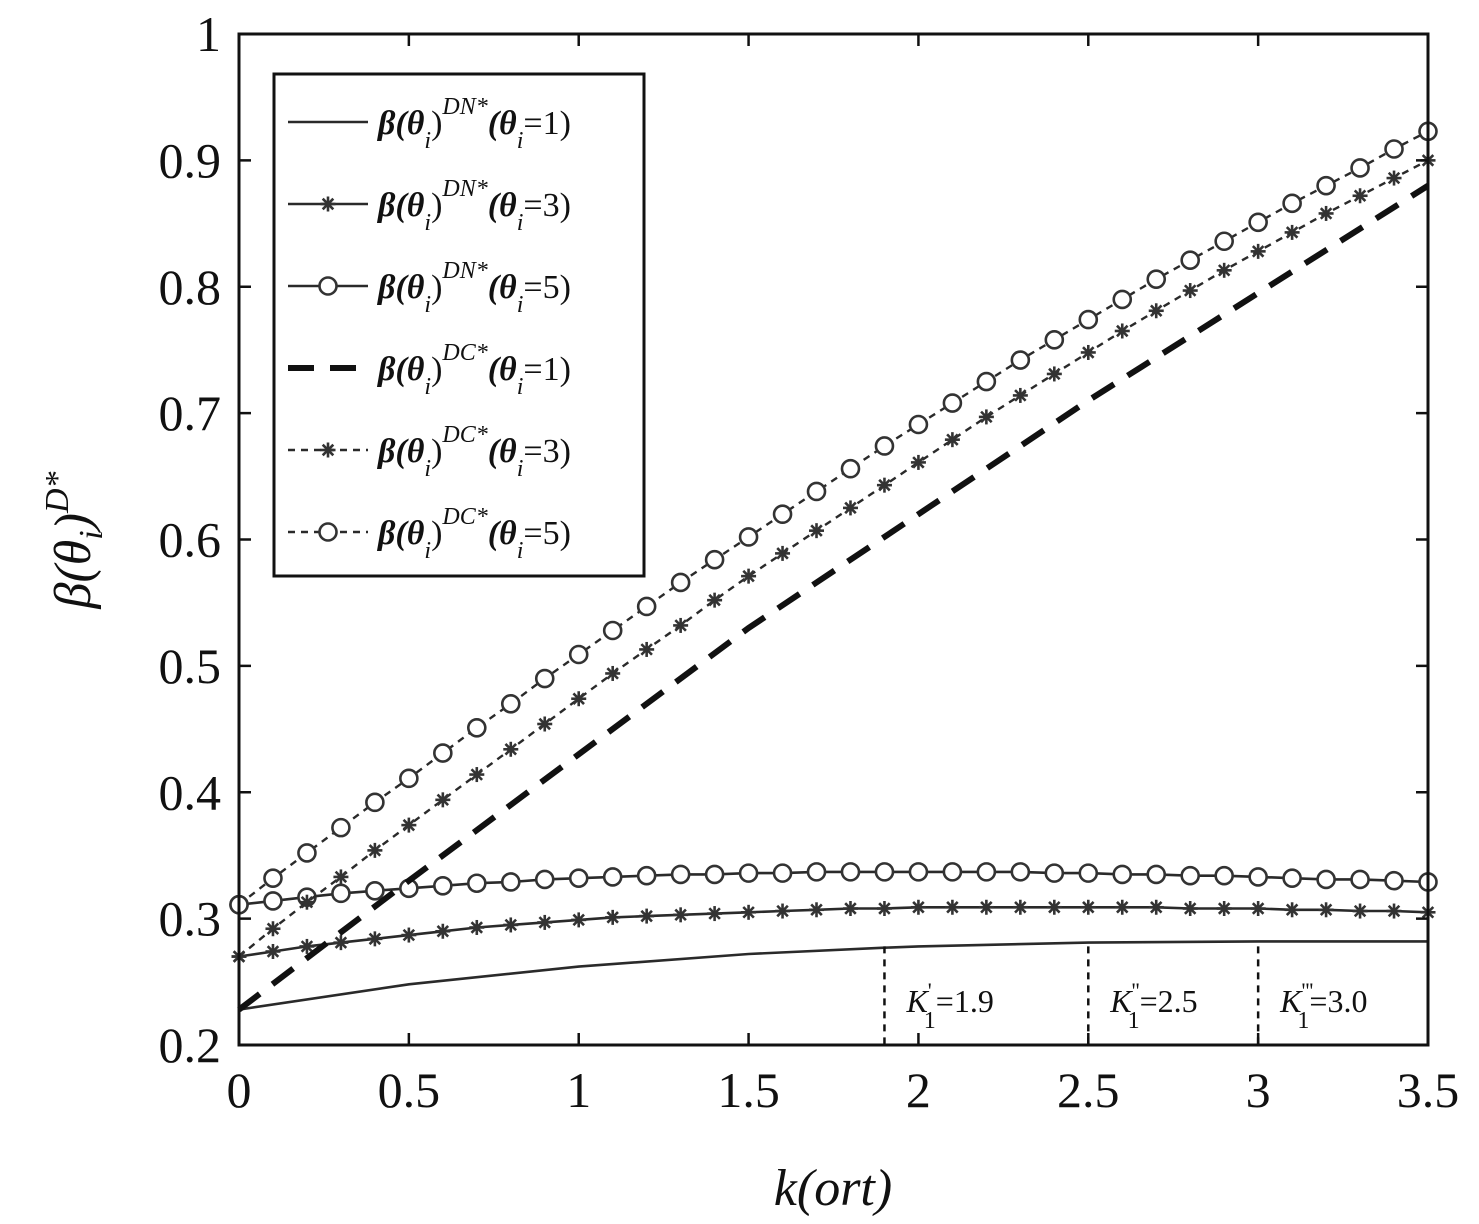 This screenshot has width=1479, height=1224. I want to click on annotation-1: K' 1=1.9, so click(938, 995).